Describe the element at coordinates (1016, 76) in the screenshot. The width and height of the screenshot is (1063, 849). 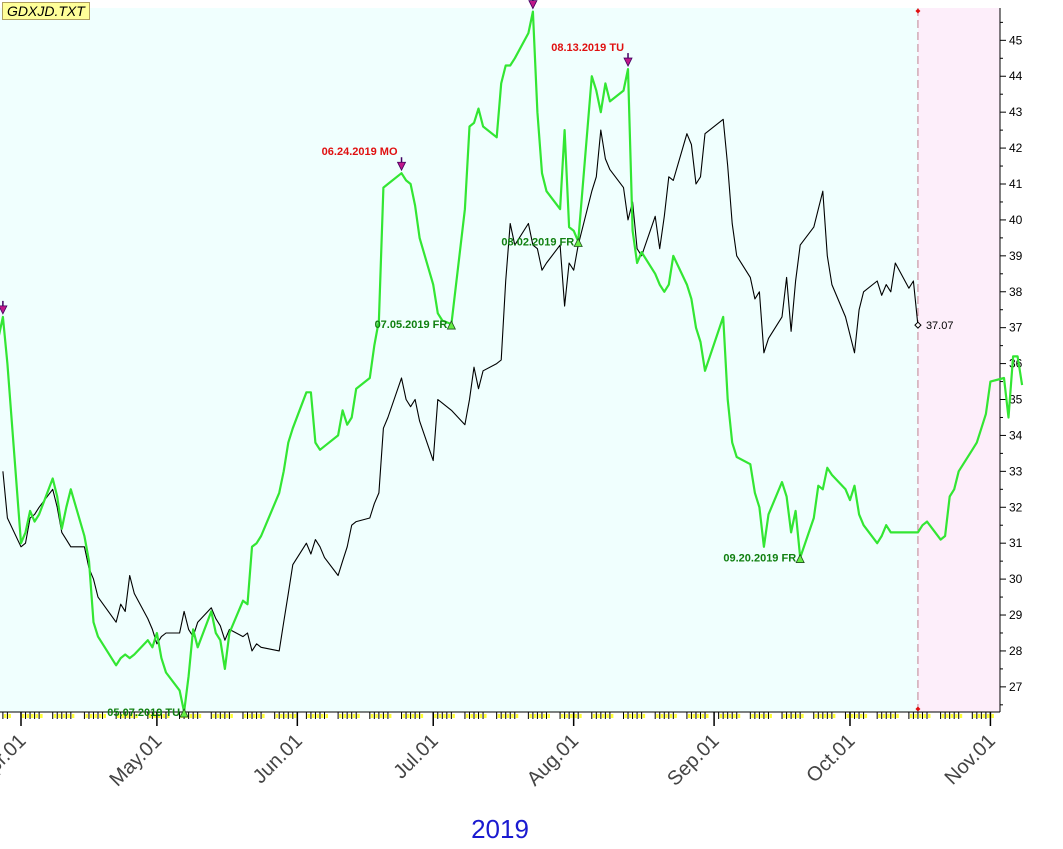
I see `y-tick-label: 44` at that location.